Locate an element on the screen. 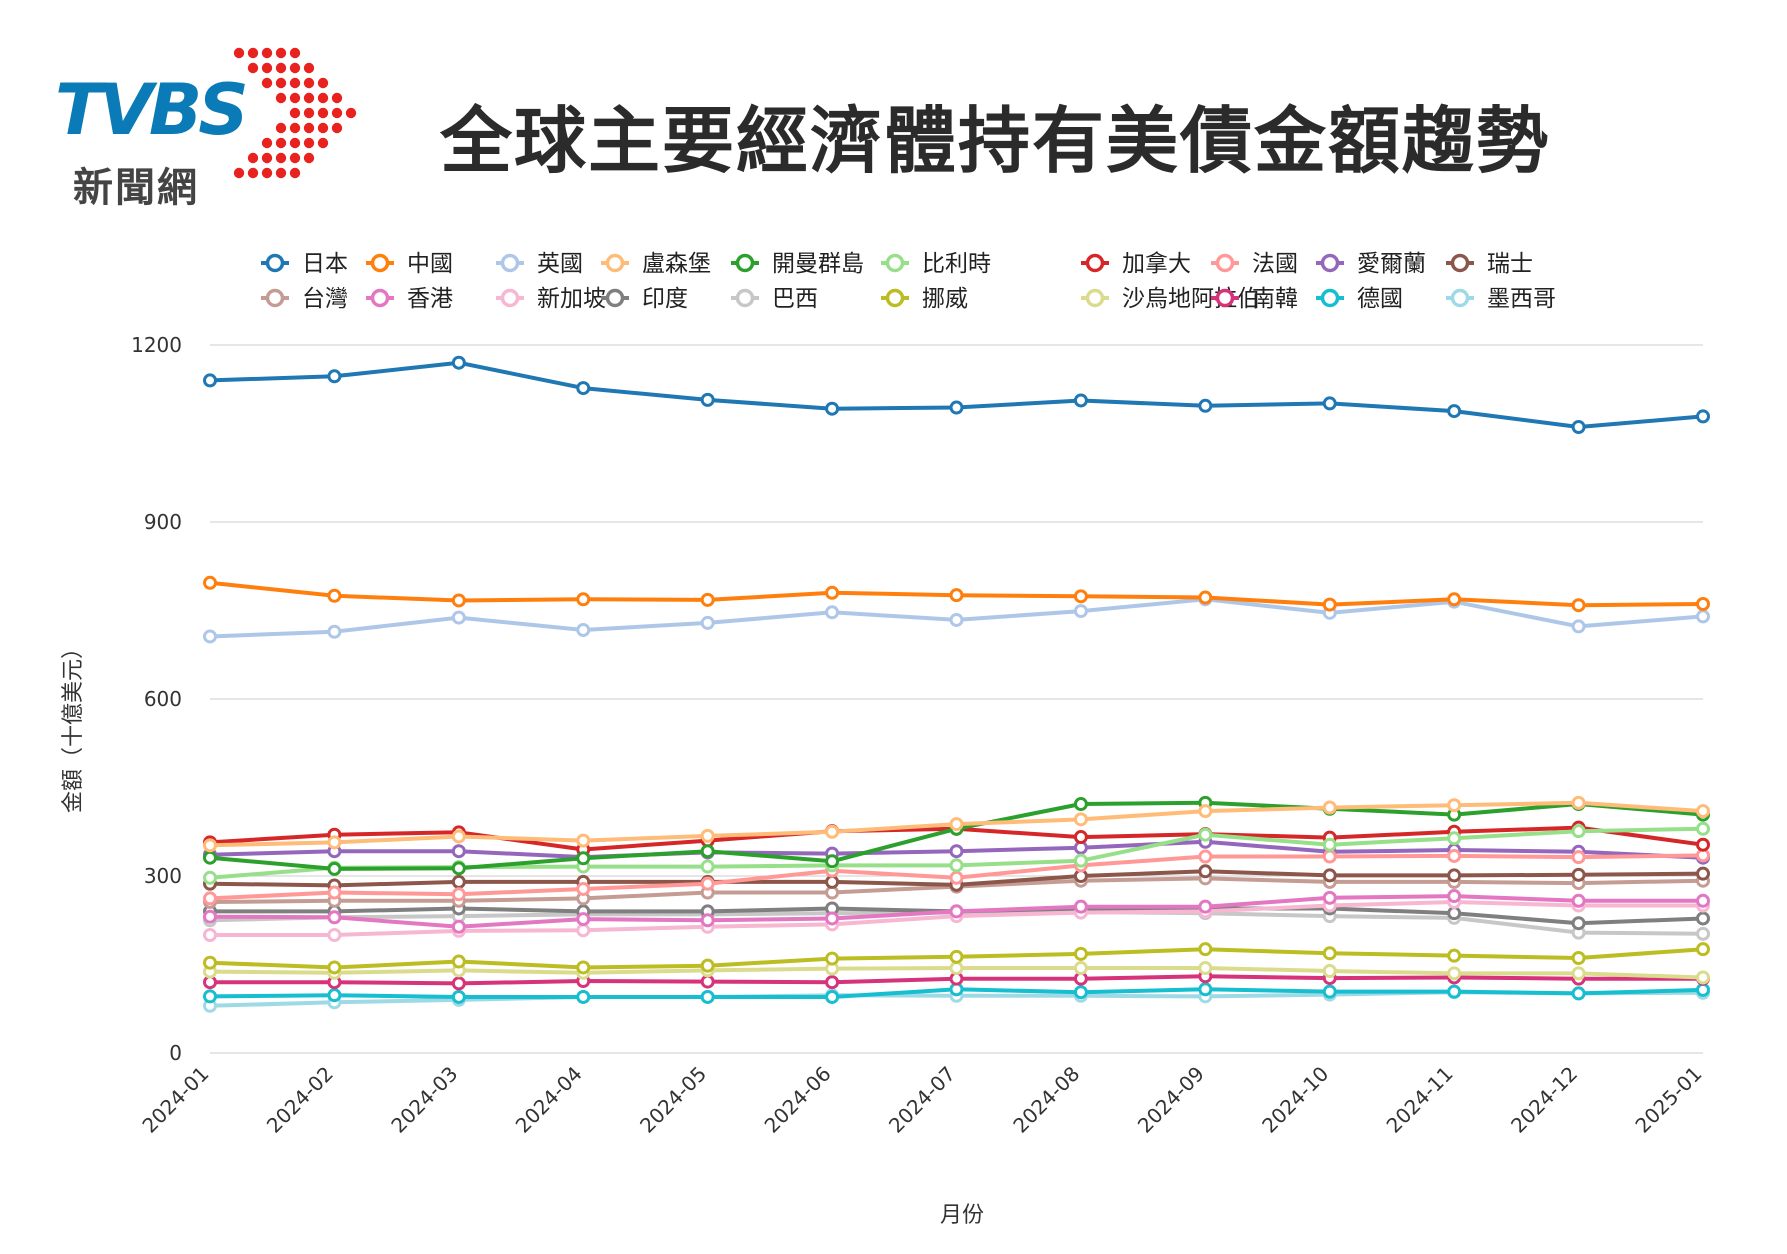 This screenshot has height=1254, width=1787. logo-subtext: 新聞網 is located at coordinates (136, 188).